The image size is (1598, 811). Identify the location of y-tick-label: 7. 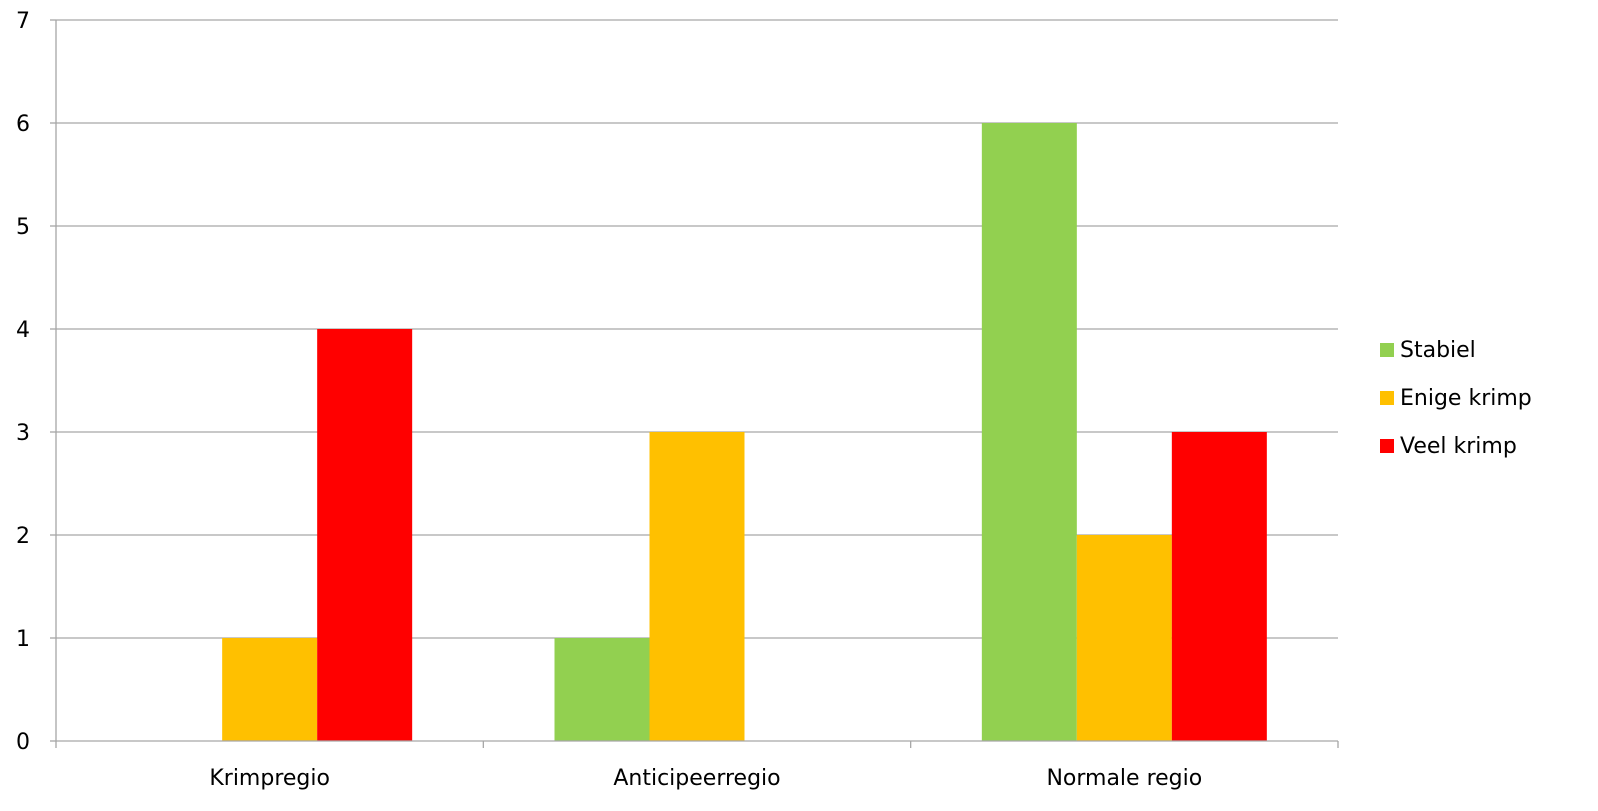
(23, 21).